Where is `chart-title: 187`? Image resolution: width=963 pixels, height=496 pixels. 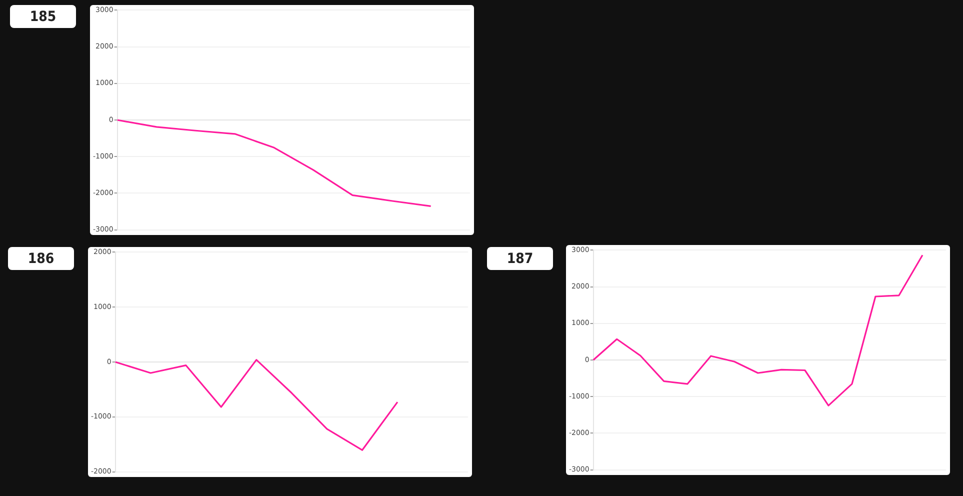 chart-title: 187 is located at coordinates (520, 258).